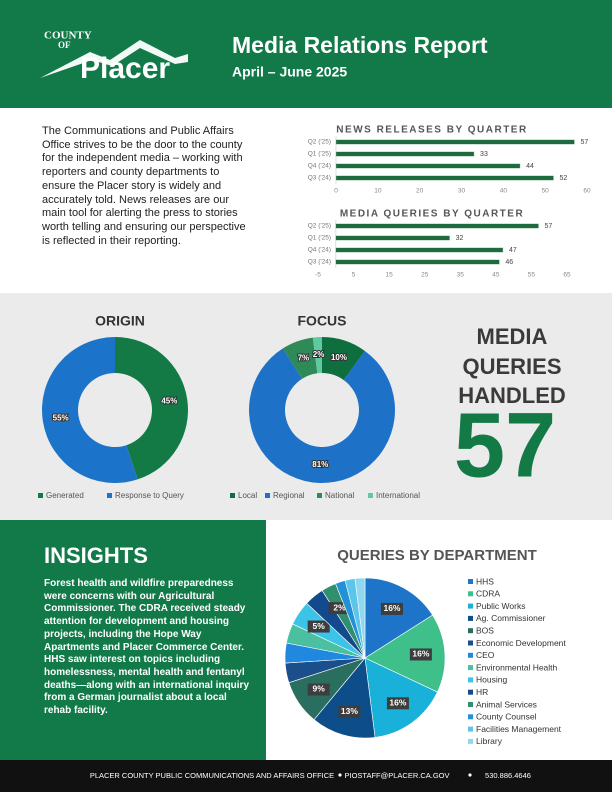 This screenshot has width=612, height=792. I want to click on logo-mountain, so click(114, 59).